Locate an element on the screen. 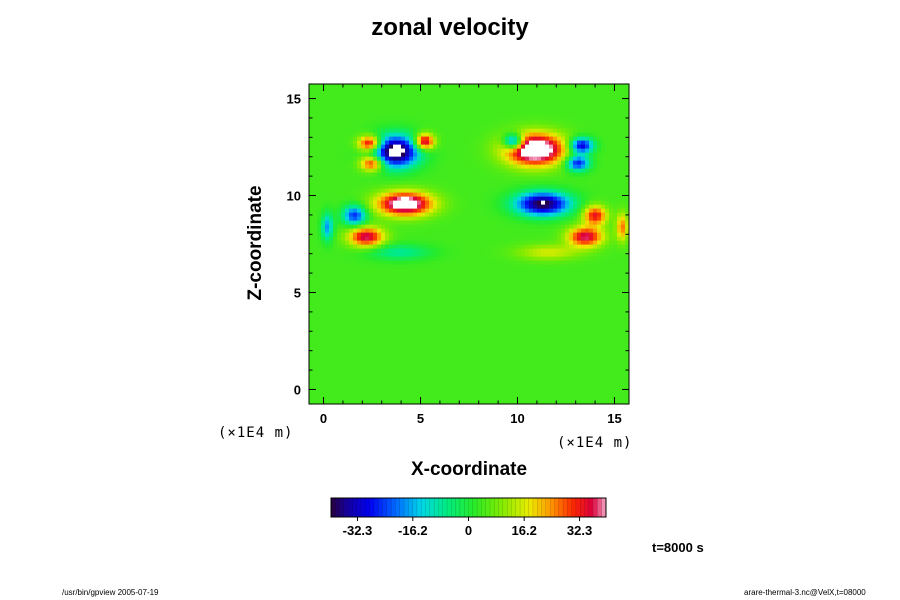 The width and height of the screenshot is (900, 600). x-tick-label: 10 is located at coordinates (517, 418).